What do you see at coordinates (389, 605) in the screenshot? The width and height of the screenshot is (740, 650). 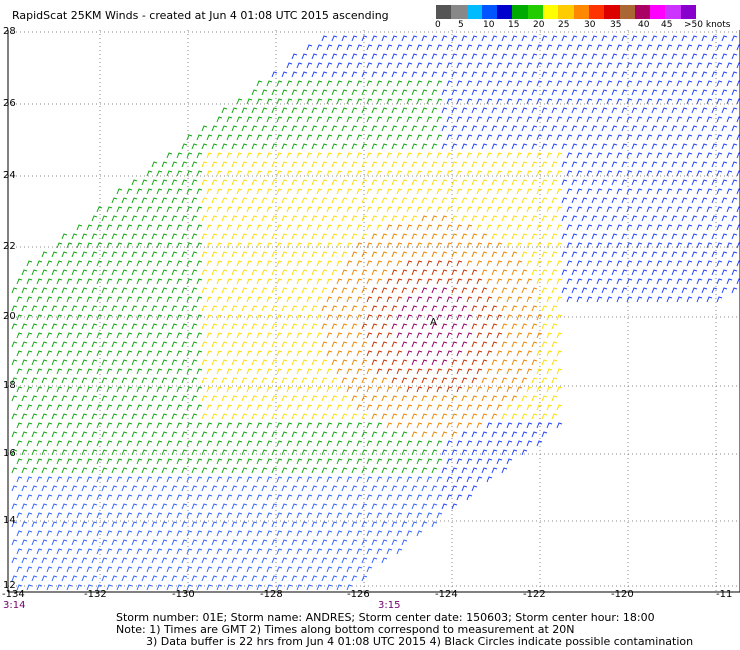 I see `time-label-mid: 3:15` at bounding box center [389, 605].